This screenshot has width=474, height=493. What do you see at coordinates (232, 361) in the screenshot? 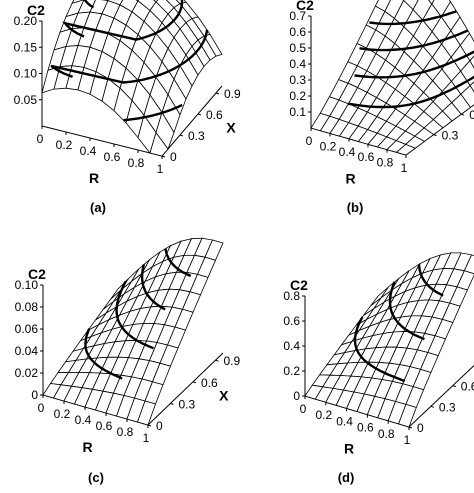
I see `x-tick-label: 0.9` at bounding box center [232, 361].